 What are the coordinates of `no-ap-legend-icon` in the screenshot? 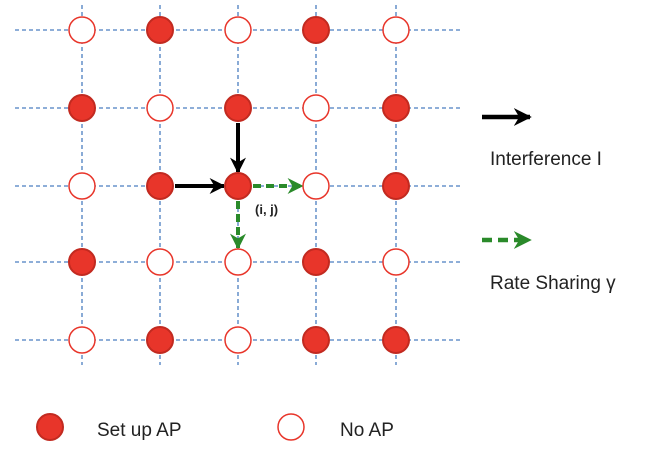 It's located at (291, 427).